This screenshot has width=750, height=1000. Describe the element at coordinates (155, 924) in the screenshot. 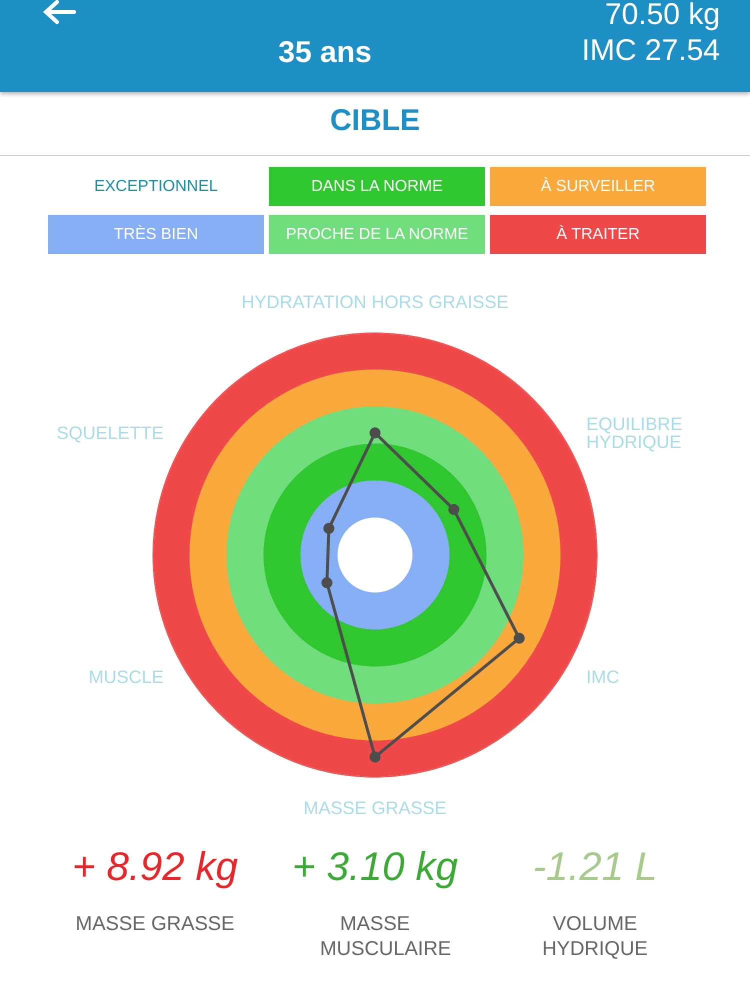

I see `text: MASSE GRASSE` at that location.